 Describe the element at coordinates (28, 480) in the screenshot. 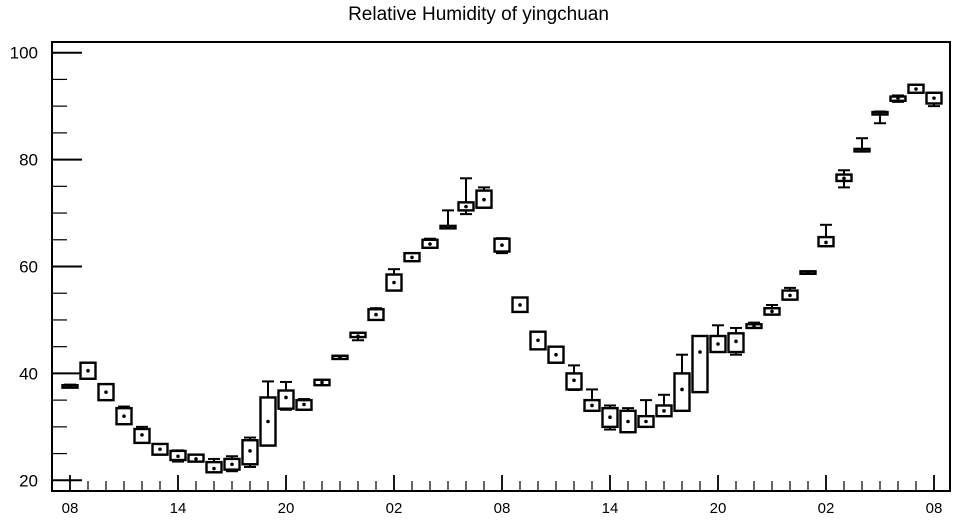

I see `y-tick-label: 20` at that location.